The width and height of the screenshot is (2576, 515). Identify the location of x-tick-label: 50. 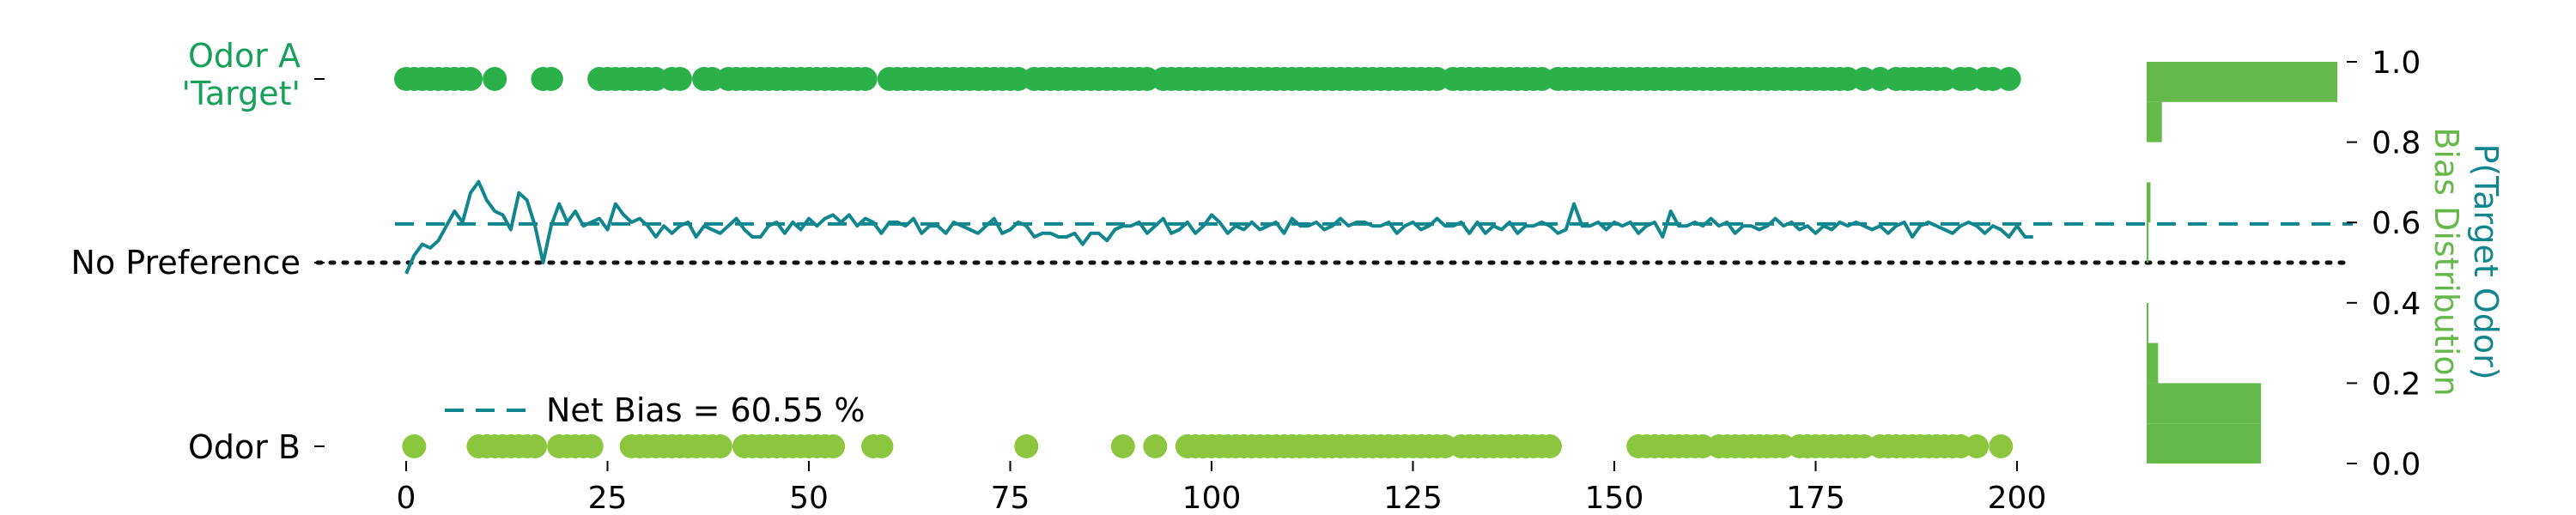
(809, 498).